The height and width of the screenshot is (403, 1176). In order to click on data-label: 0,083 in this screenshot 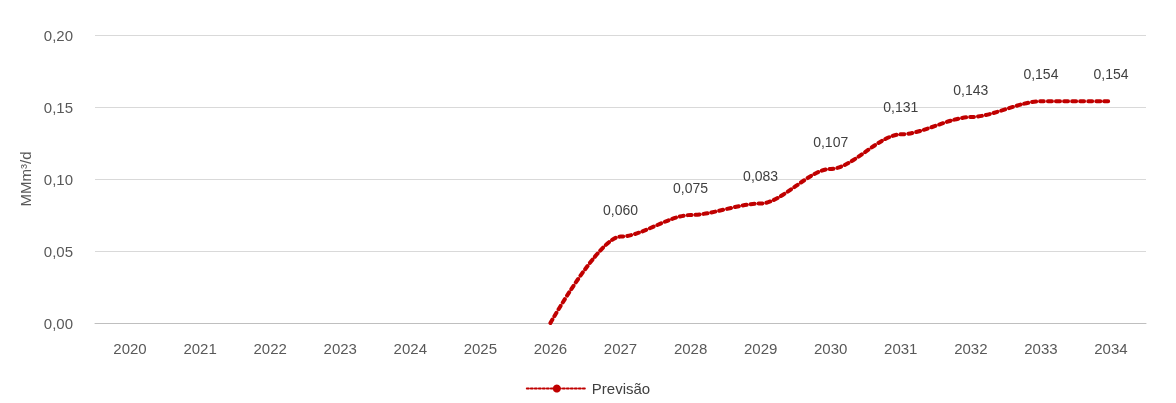, I will do `click(761, 176)`.